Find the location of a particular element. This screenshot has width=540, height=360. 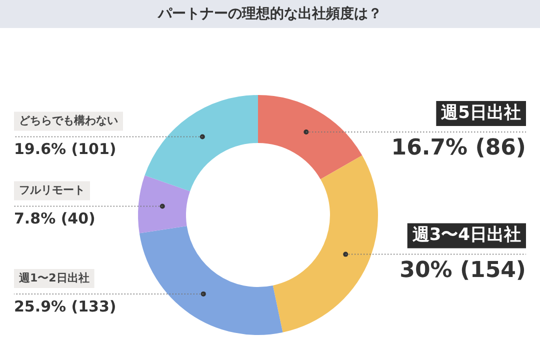

data-label: 30% (154) is located at coordinates (463, 271).